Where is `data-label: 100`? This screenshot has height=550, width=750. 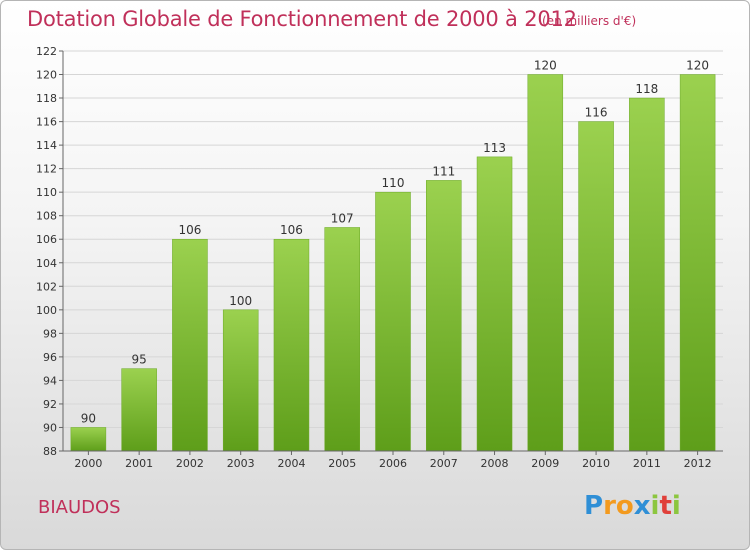 data-label: 100 is located at coordinates (240, 301).